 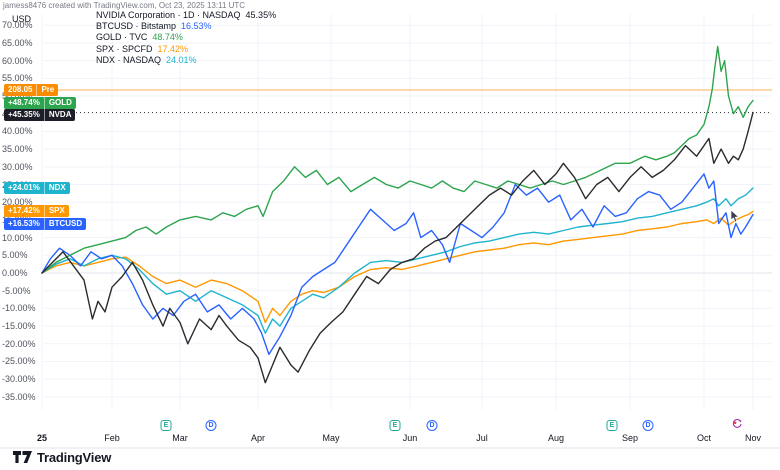 I want to click on price-scale-tick: 50.00%, so click(x=22, y=96).